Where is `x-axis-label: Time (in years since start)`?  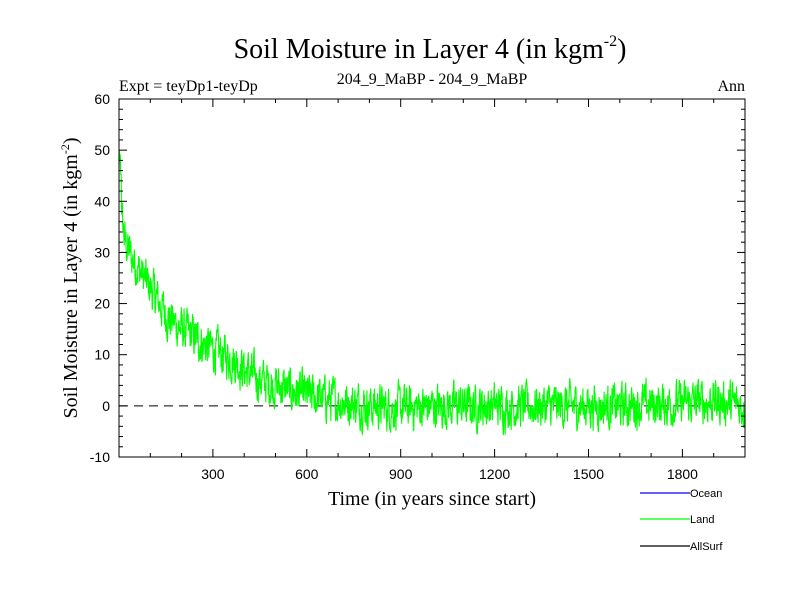
x-axis-label: Time (in years since start) is located at coordinates (432, 499).